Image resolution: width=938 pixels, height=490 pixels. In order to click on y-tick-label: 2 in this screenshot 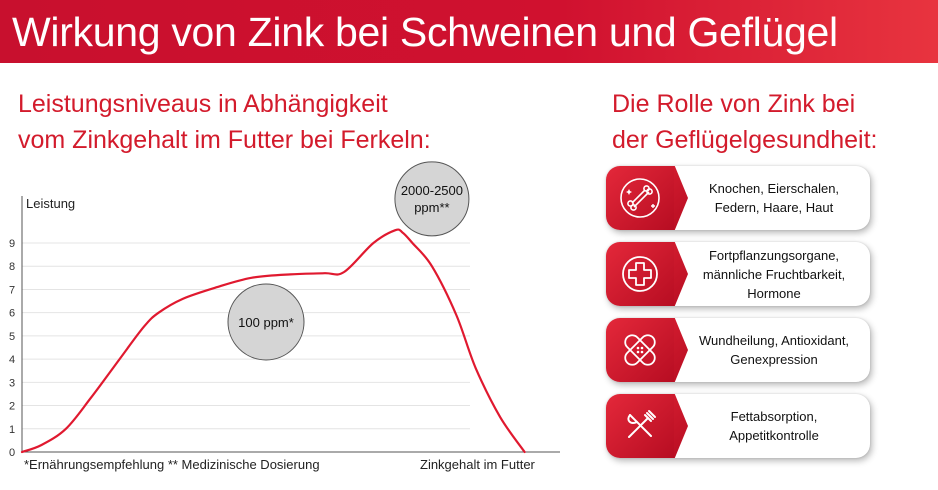, I will do `click(12, 407)`.